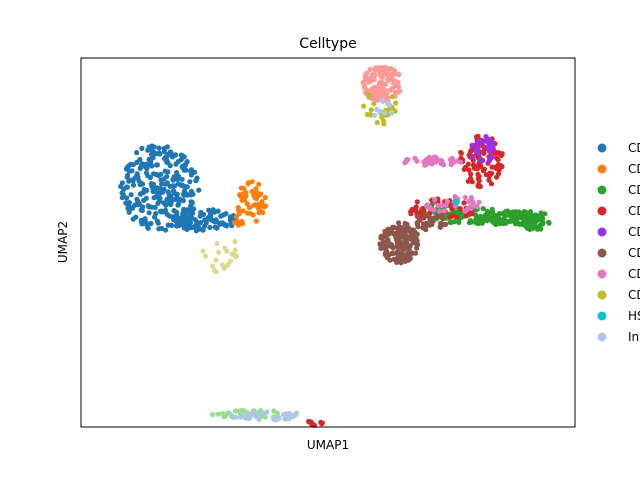 The width and height of the screenshot is (640, 480). I want to click on legend-label-6: CD, so click(634, 274).